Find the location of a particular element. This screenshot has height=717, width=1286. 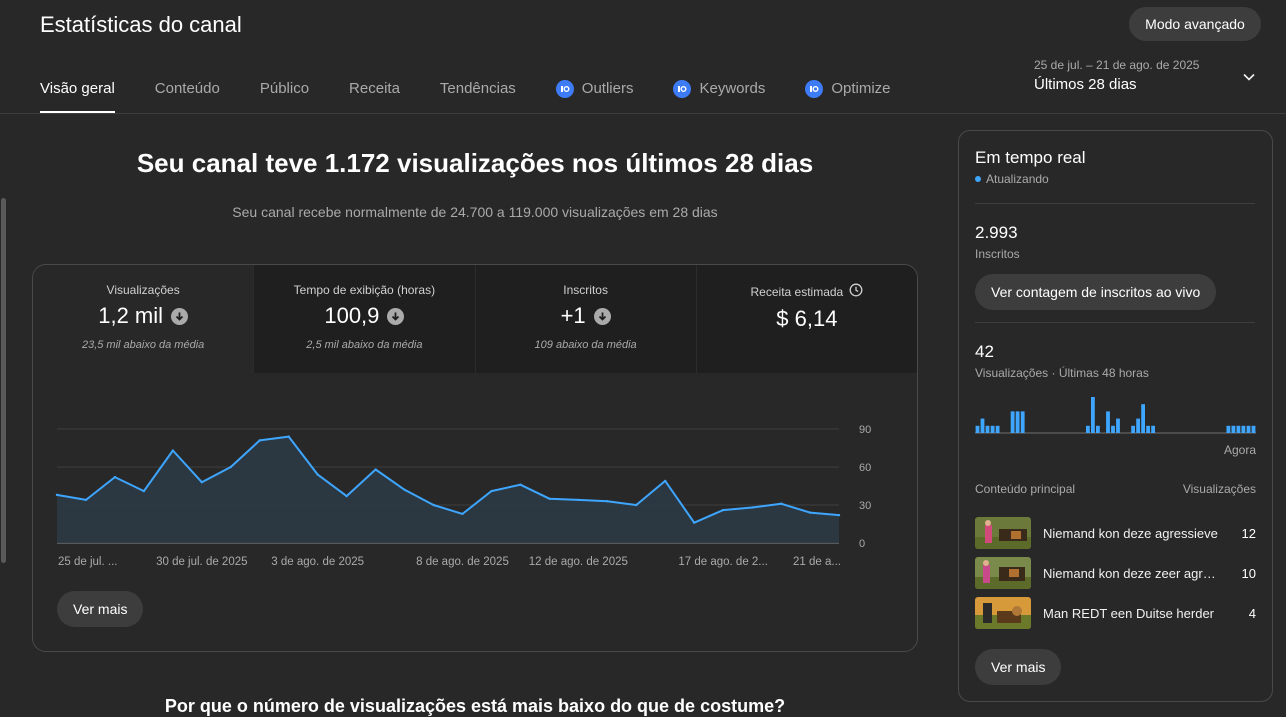

date-range-label: Últimos 28 dias is located at coordinates (1085, 84).